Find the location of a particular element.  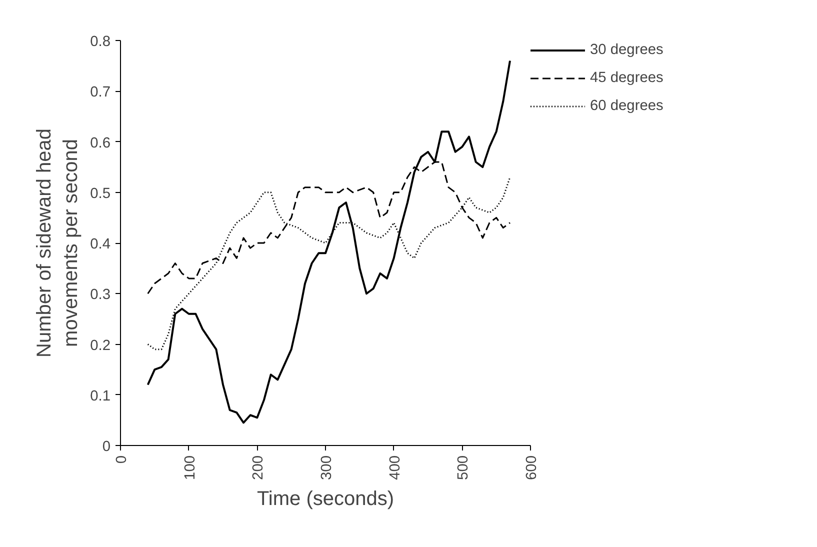

x-tick-label: 300 is located at coordinates (327, 467).